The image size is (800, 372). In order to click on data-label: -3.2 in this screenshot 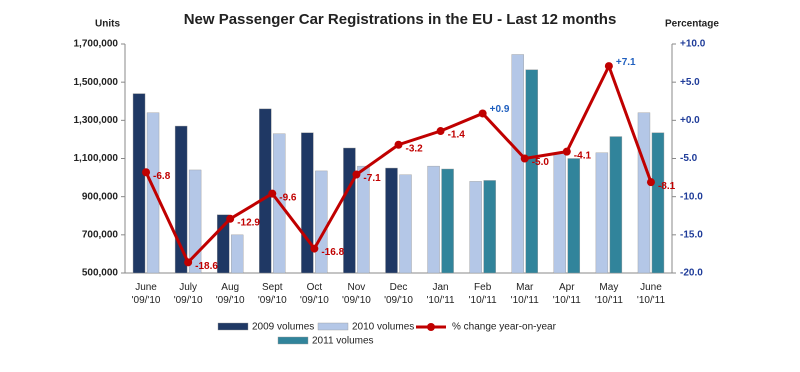, I will do `click(415, 148)`.